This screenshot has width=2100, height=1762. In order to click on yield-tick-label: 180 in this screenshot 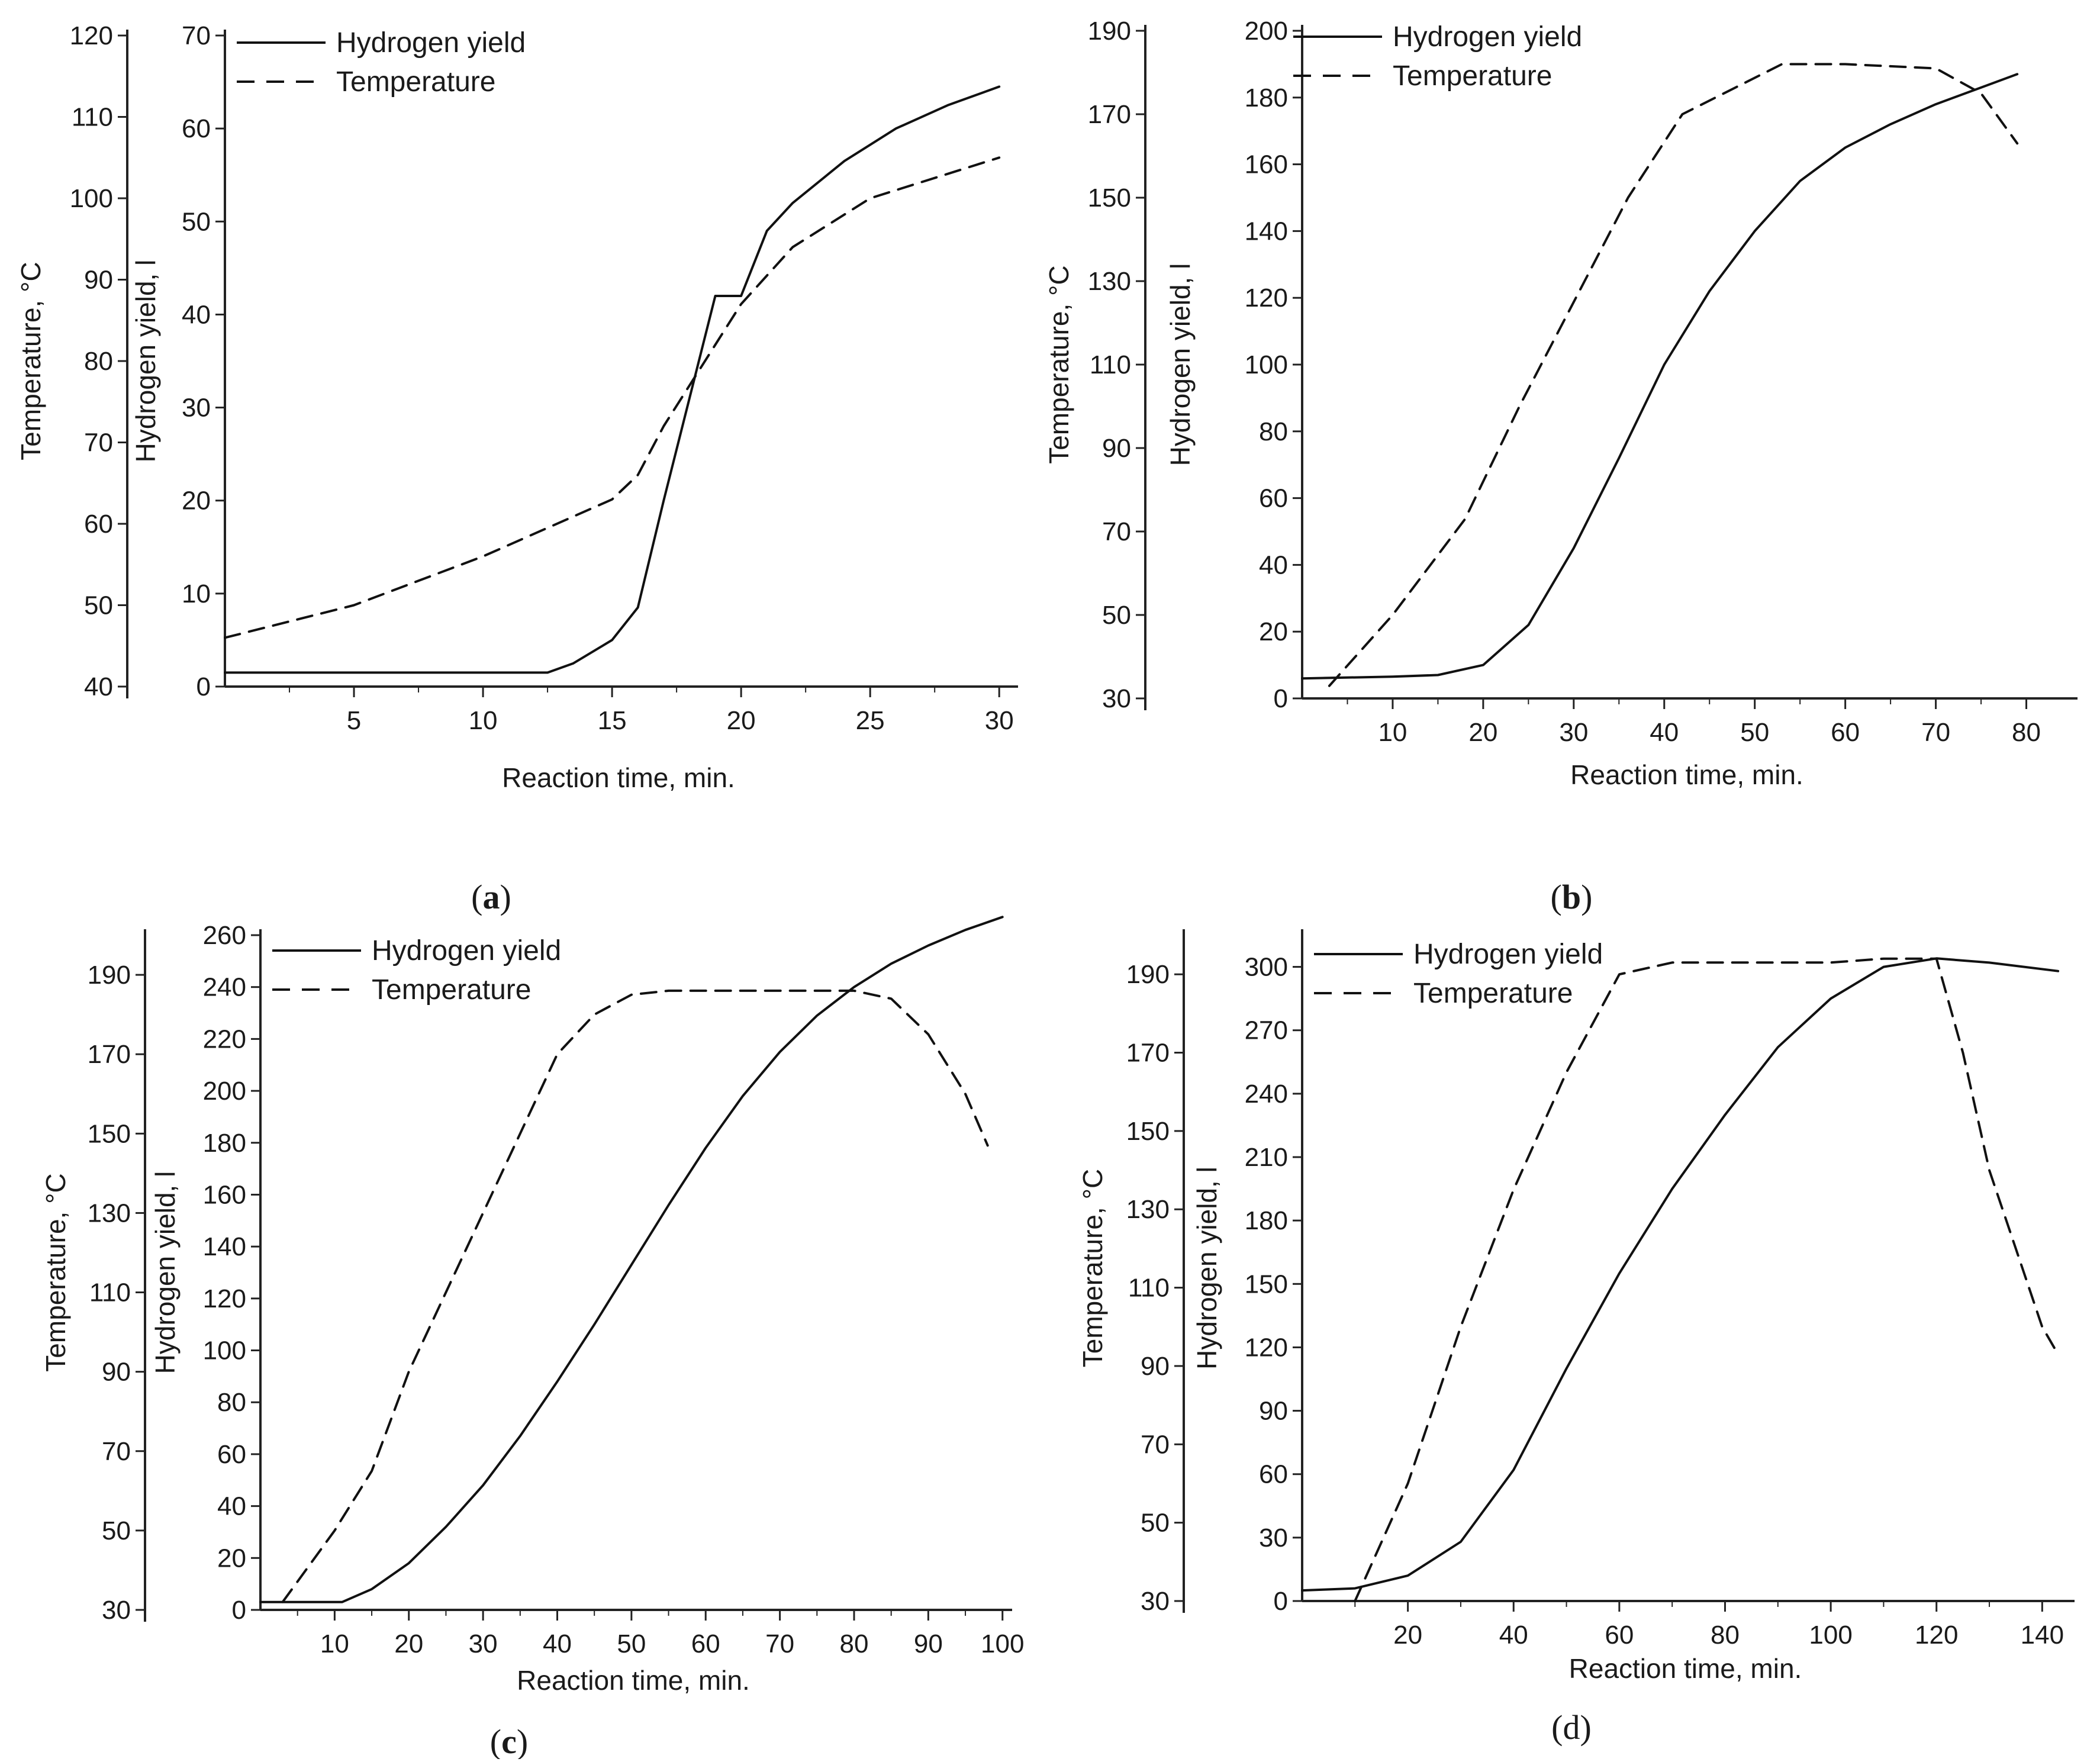, I will do `click(1266, 97)`.